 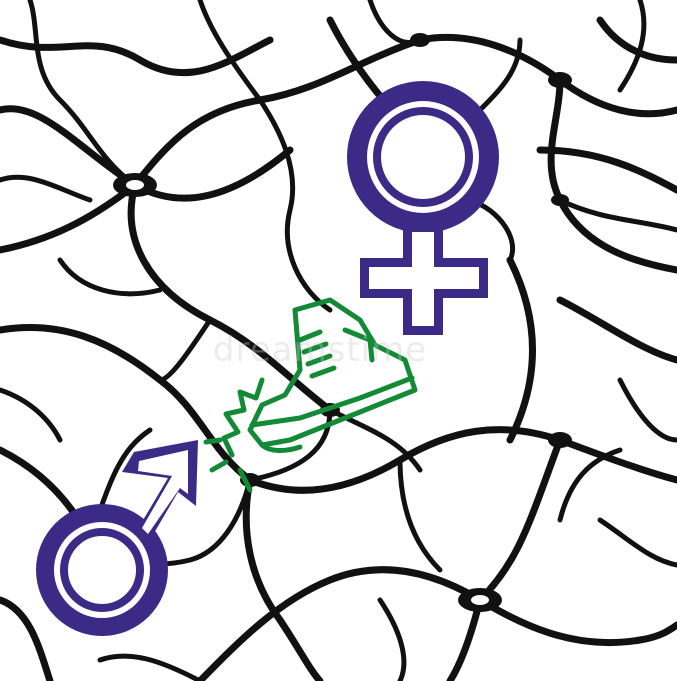 What do you see at coordinates (423, 208) in the screenshot?
I see `venus-symbol-icon` at bounding box center [423, 208].